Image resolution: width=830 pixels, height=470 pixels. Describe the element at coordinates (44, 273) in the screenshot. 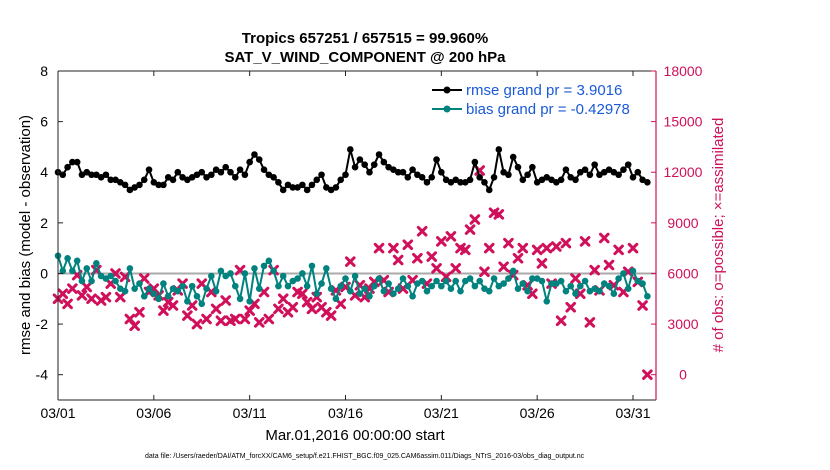

I see `y-tick-label: 0` at that location.